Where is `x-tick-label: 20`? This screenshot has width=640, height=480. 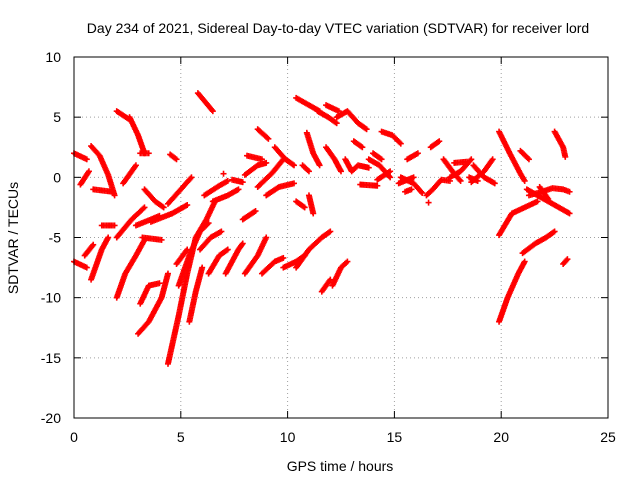 x-tick-label: 20 is located at coordinates (501, 437).